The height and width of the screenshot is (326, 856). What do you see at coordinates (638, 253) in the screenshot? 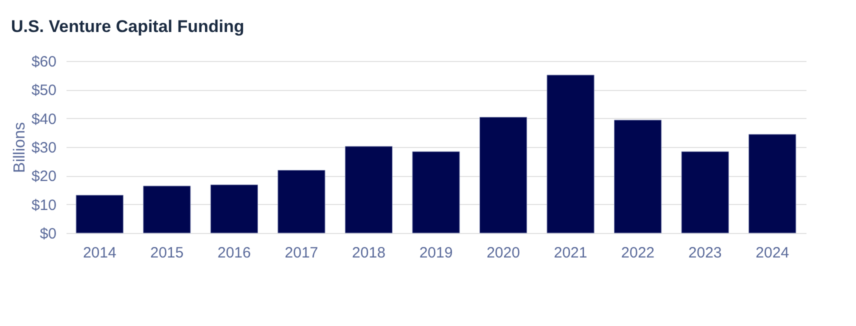
I see `x-tick-label: 2022` at bounding box center [638, 253].